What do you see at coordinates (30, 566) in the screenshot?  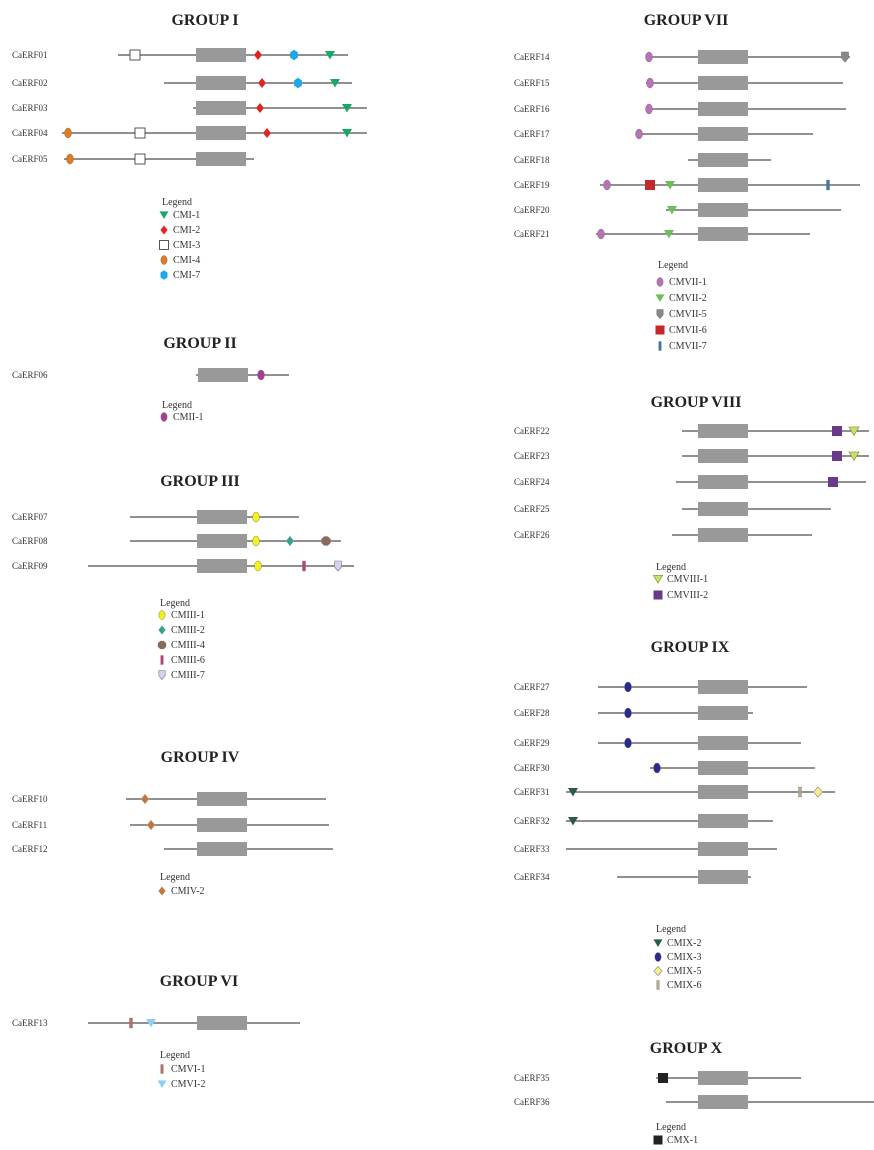 I see `gene-label: CaERF09` at bounding box center [30, 566].